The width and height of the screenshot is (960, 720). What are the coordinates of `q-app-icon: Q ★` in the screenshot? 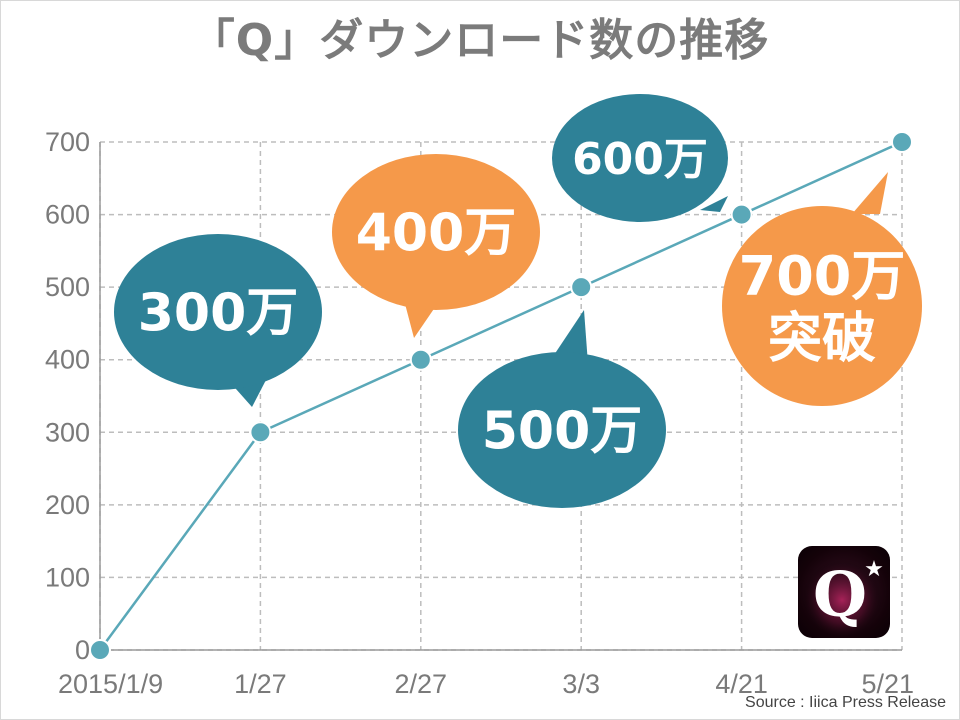 It's located at (844, 592).